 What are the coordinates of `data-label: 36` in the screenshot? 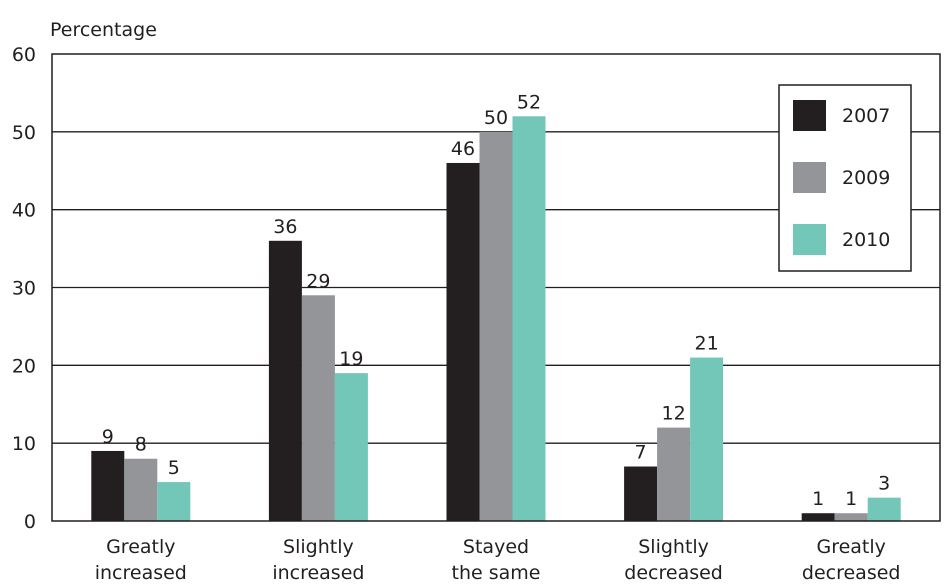 It's located at (285, 227).